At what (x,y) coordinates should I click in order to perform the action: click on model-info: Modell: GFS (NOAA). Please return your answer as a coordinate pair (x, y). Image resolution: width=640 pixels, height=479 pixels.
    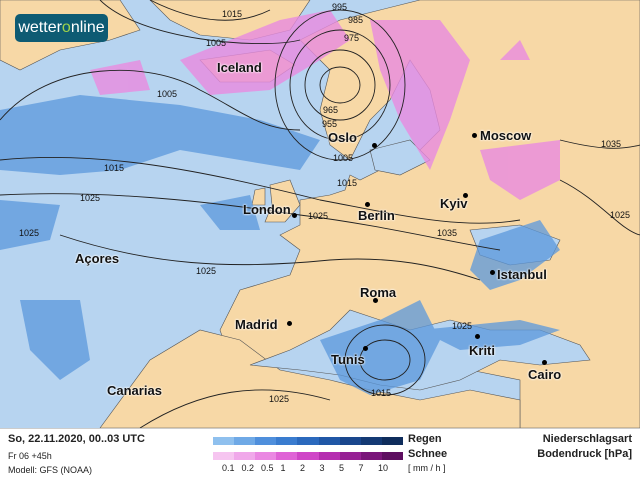
    Looking at the image, I should click on (50, 470).